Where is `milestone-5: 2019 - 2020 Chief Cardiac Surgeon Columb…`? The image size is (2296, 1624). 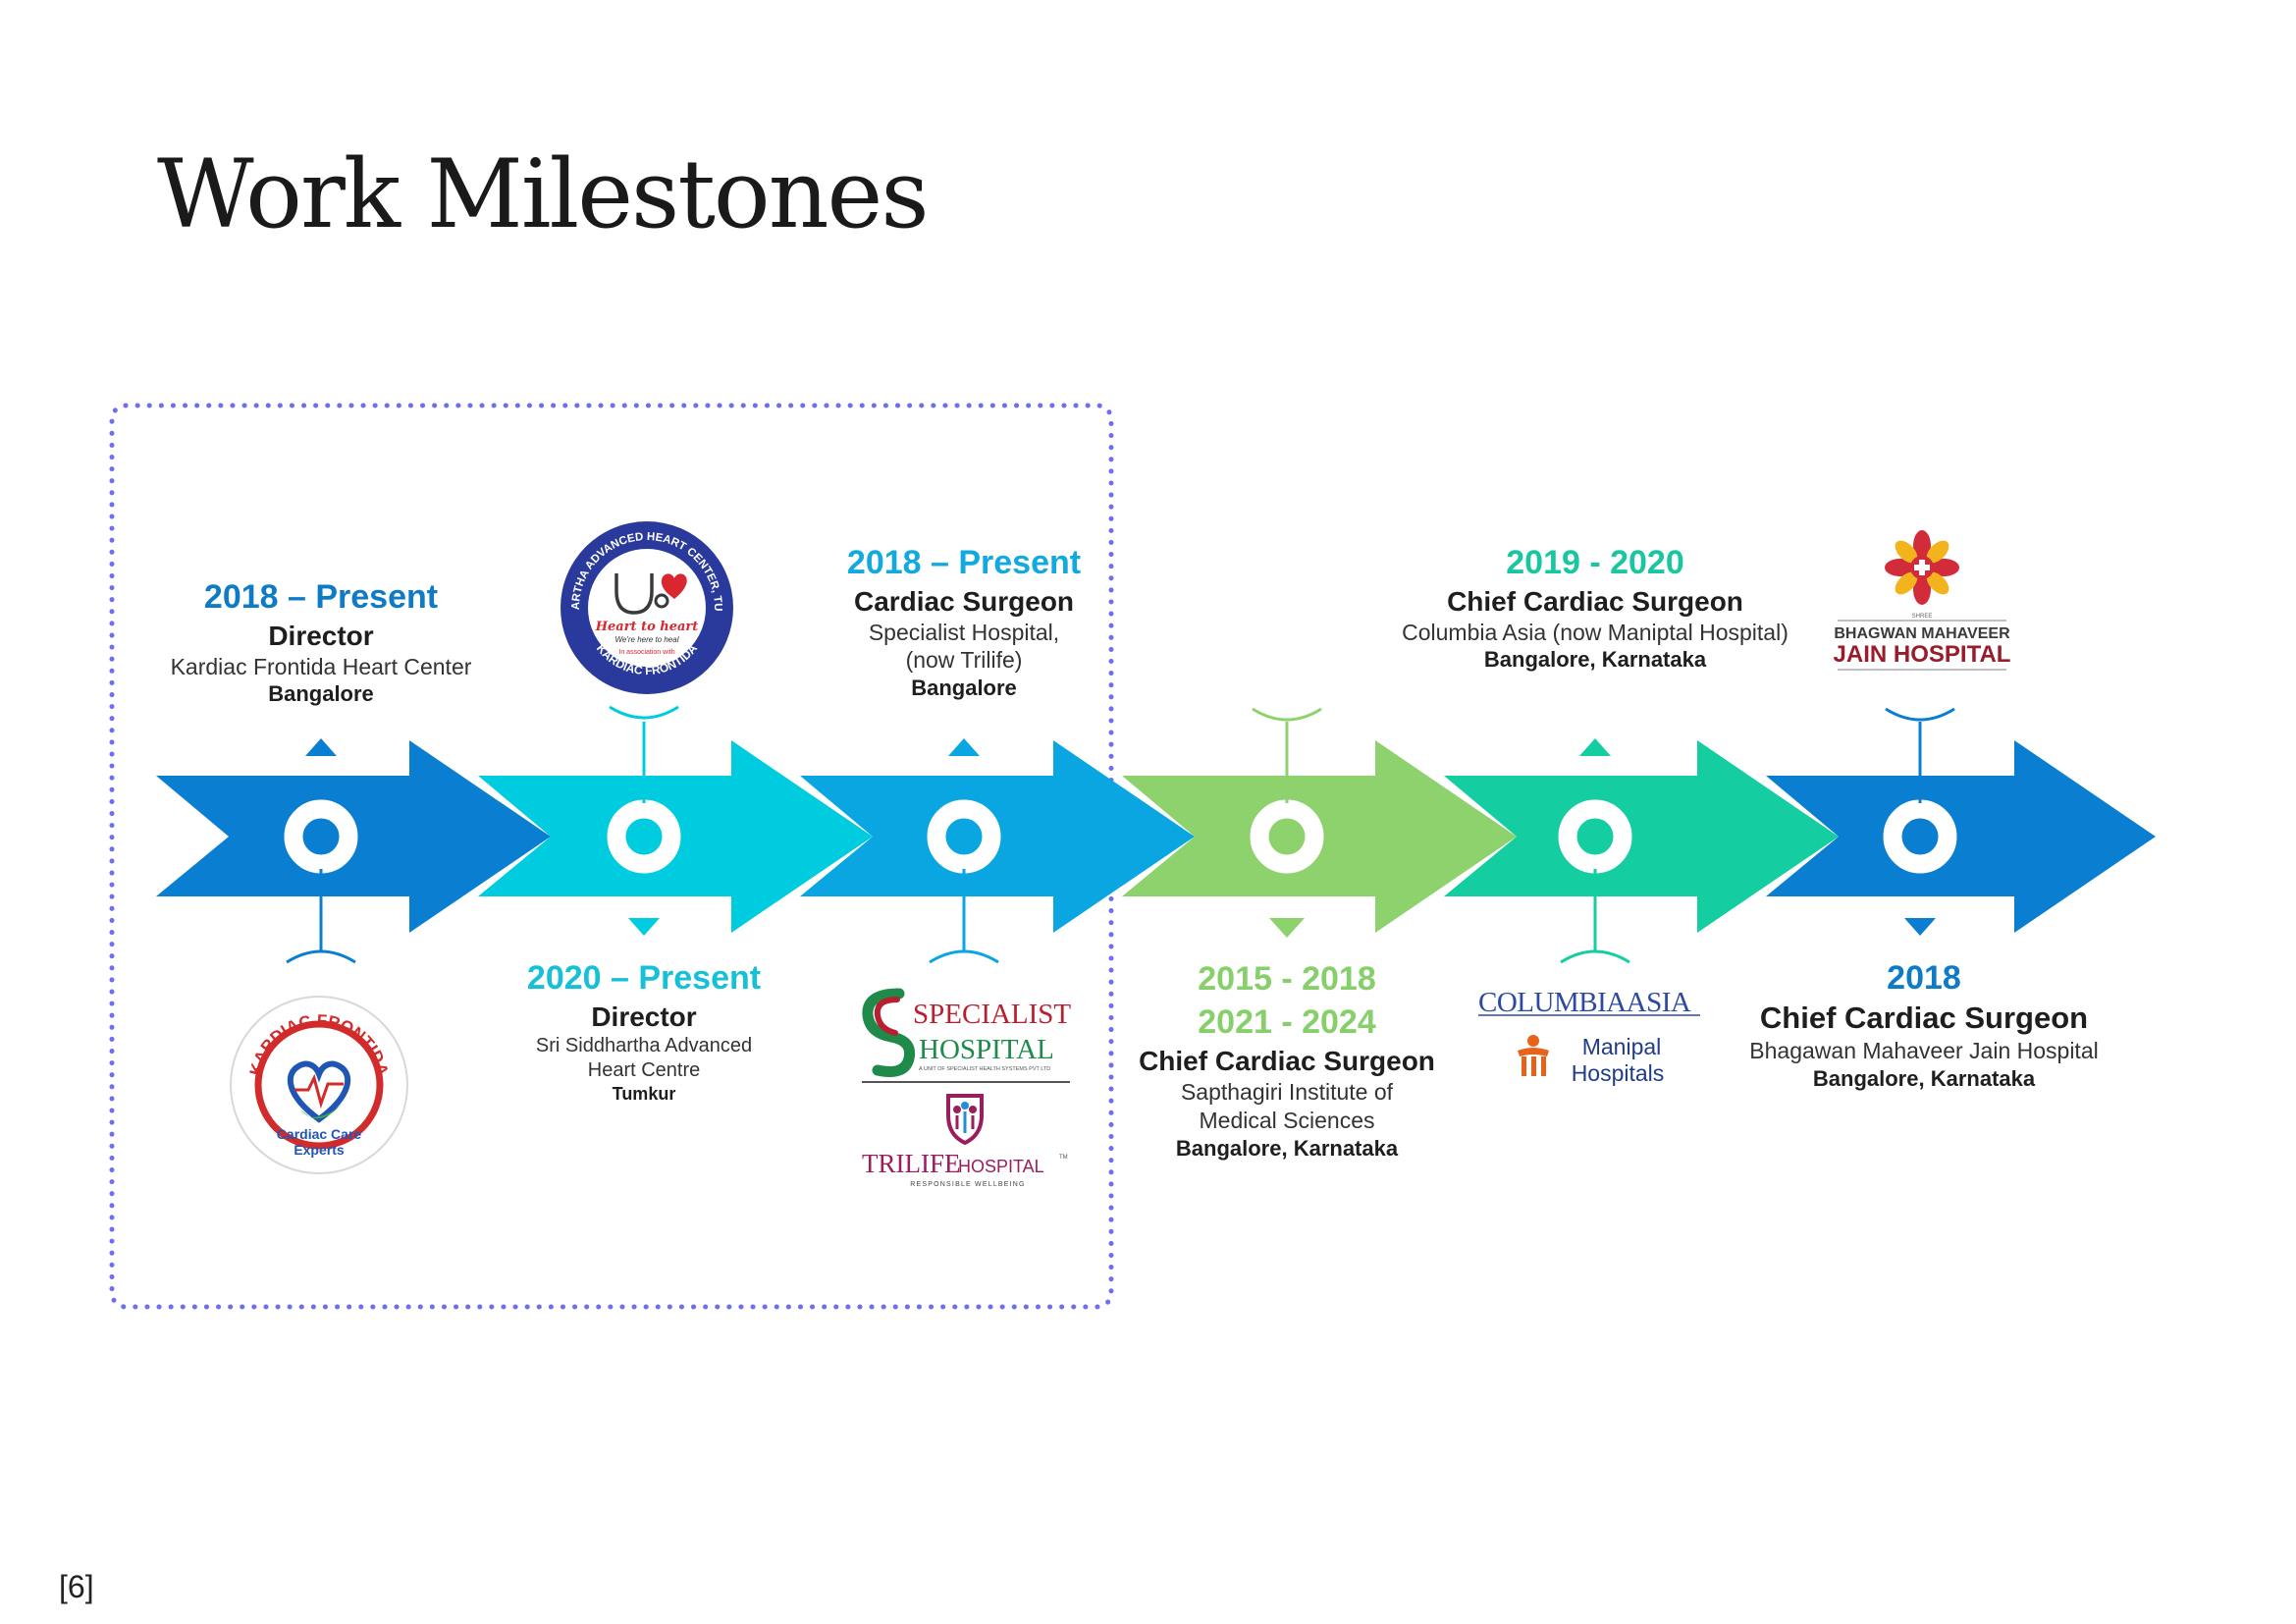 milestone-5: 2019 - 2020 Chief Cardiac Surgeon Columb… is located at coordinates (1595, 608).